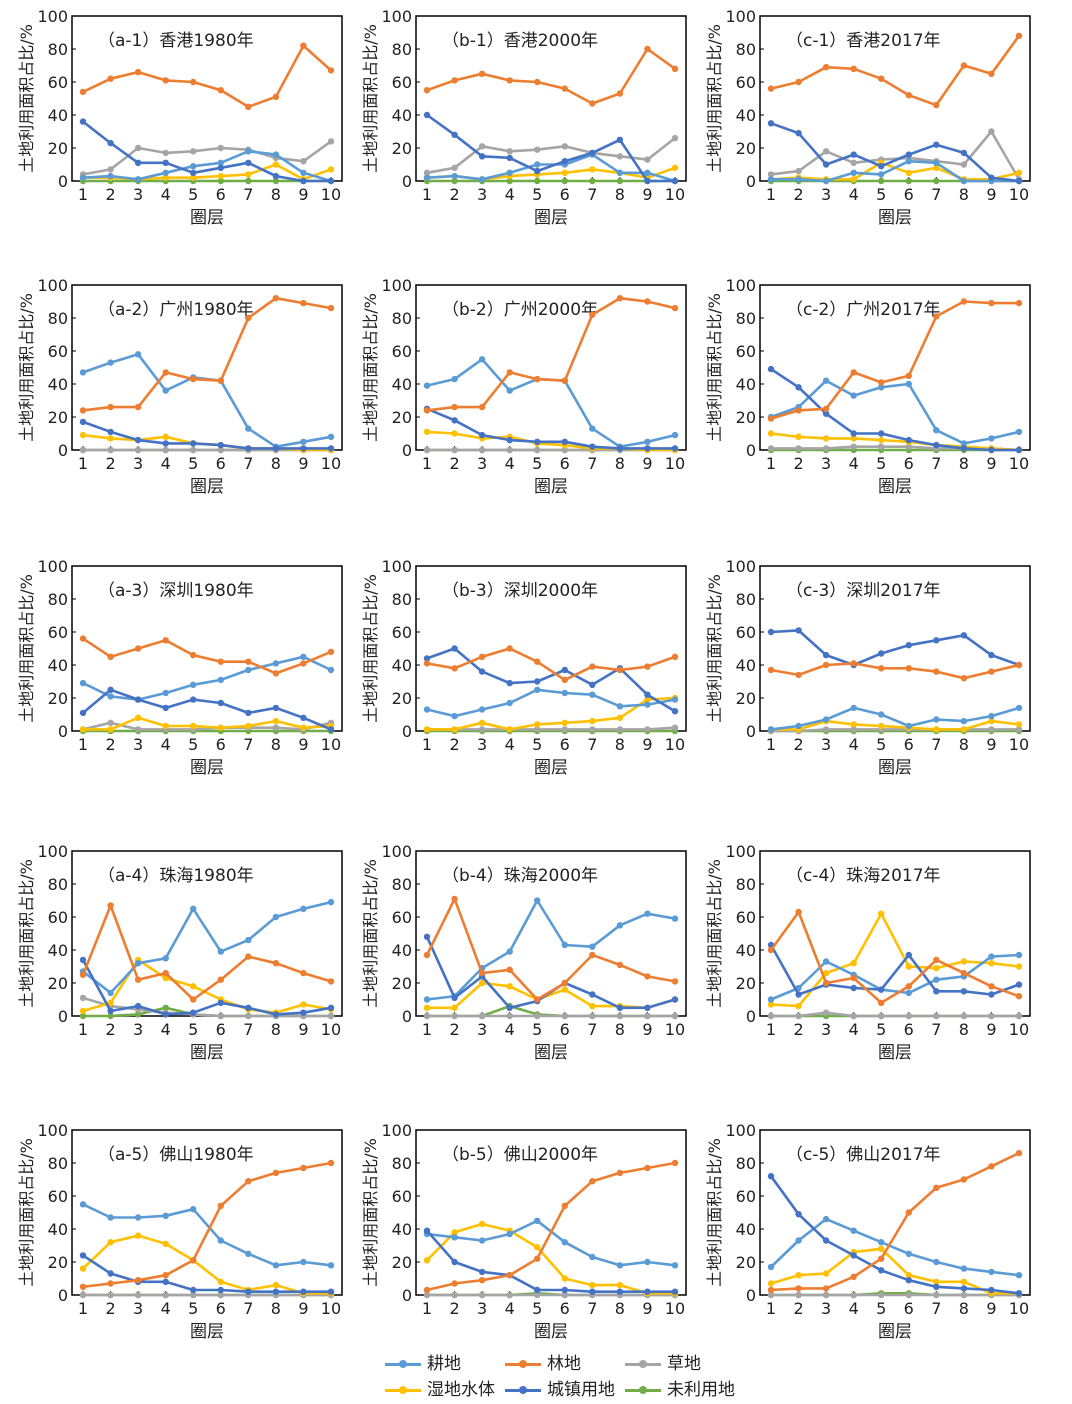  What do you see at coordinates (370, 933) in the screenshot?
I see `y-axis-label: 土地利用面积占比/%` at bounding box center [370, 933].